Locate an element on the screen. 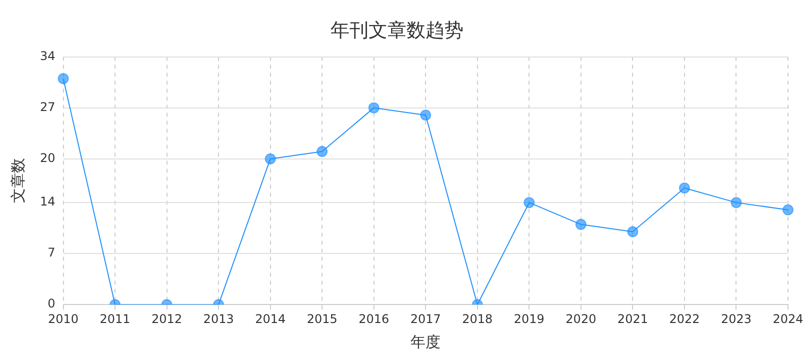 The height and width of the screenshot is (360, 810). x-tick-label: 2012 is located at coordinates (167, 319).